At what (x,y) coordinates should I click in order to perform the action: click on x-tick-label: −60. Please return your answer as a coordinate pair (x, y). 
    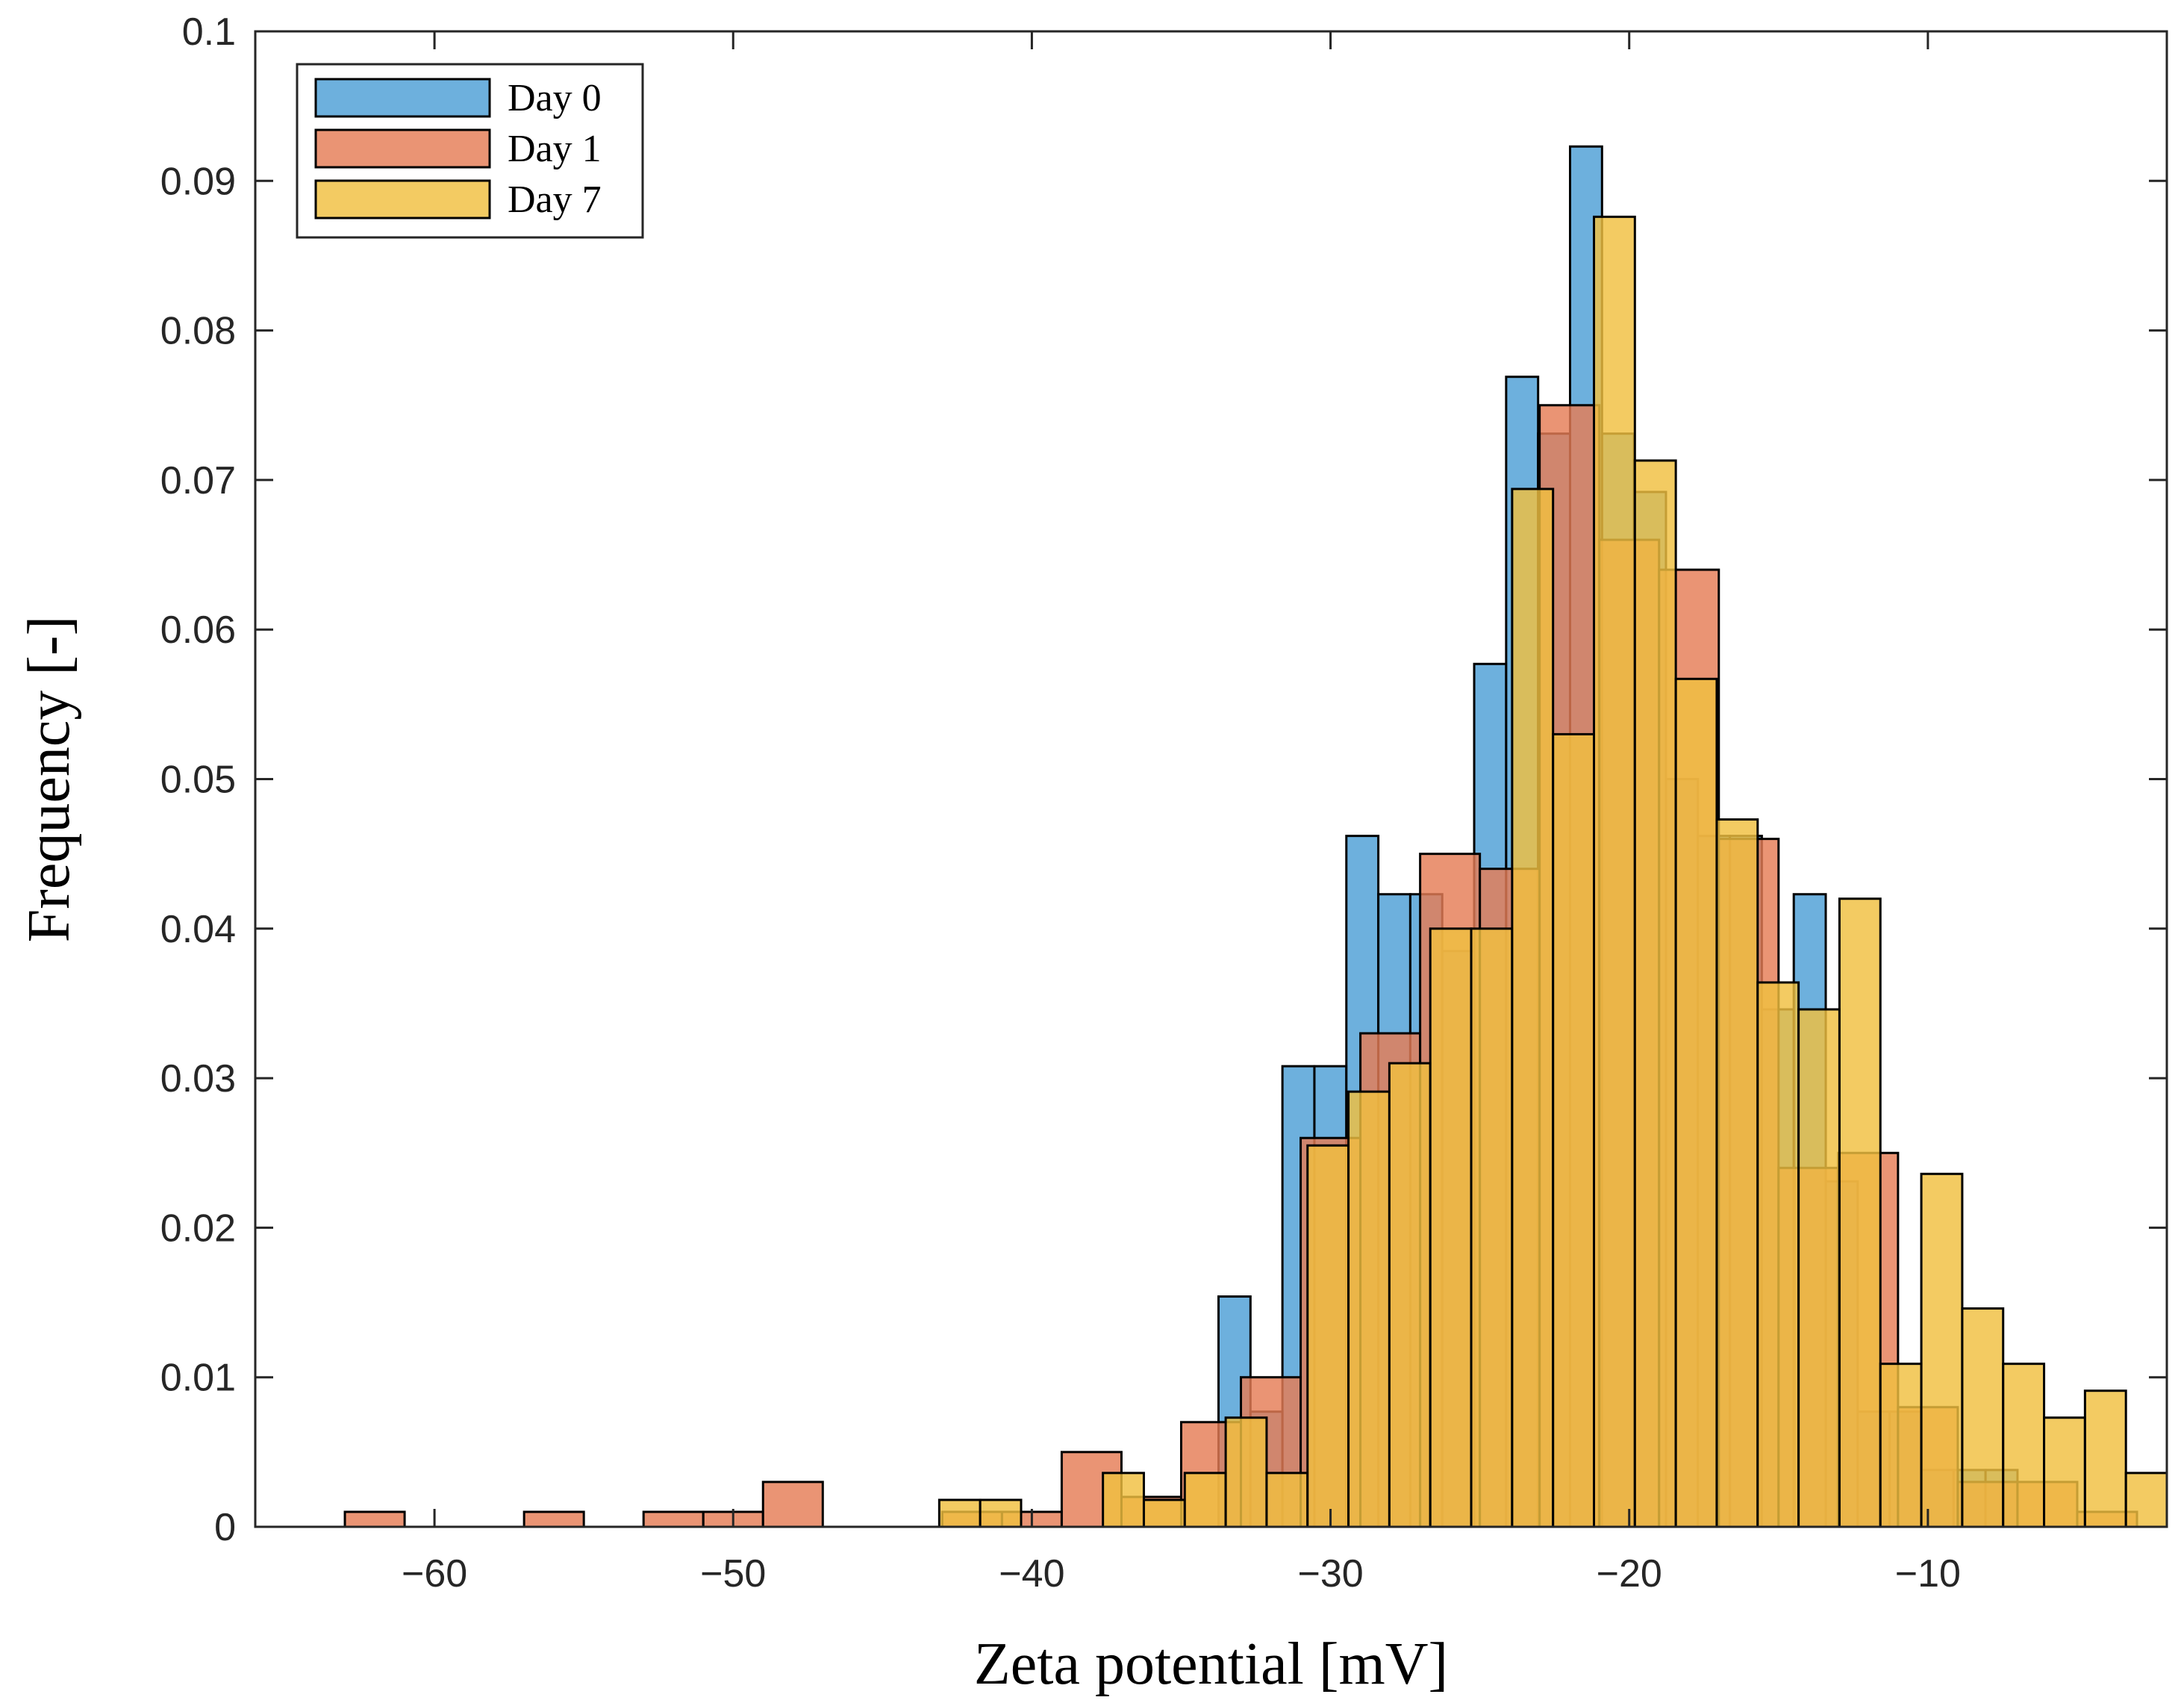
    Looking at the image, I should click on (434, 1574).